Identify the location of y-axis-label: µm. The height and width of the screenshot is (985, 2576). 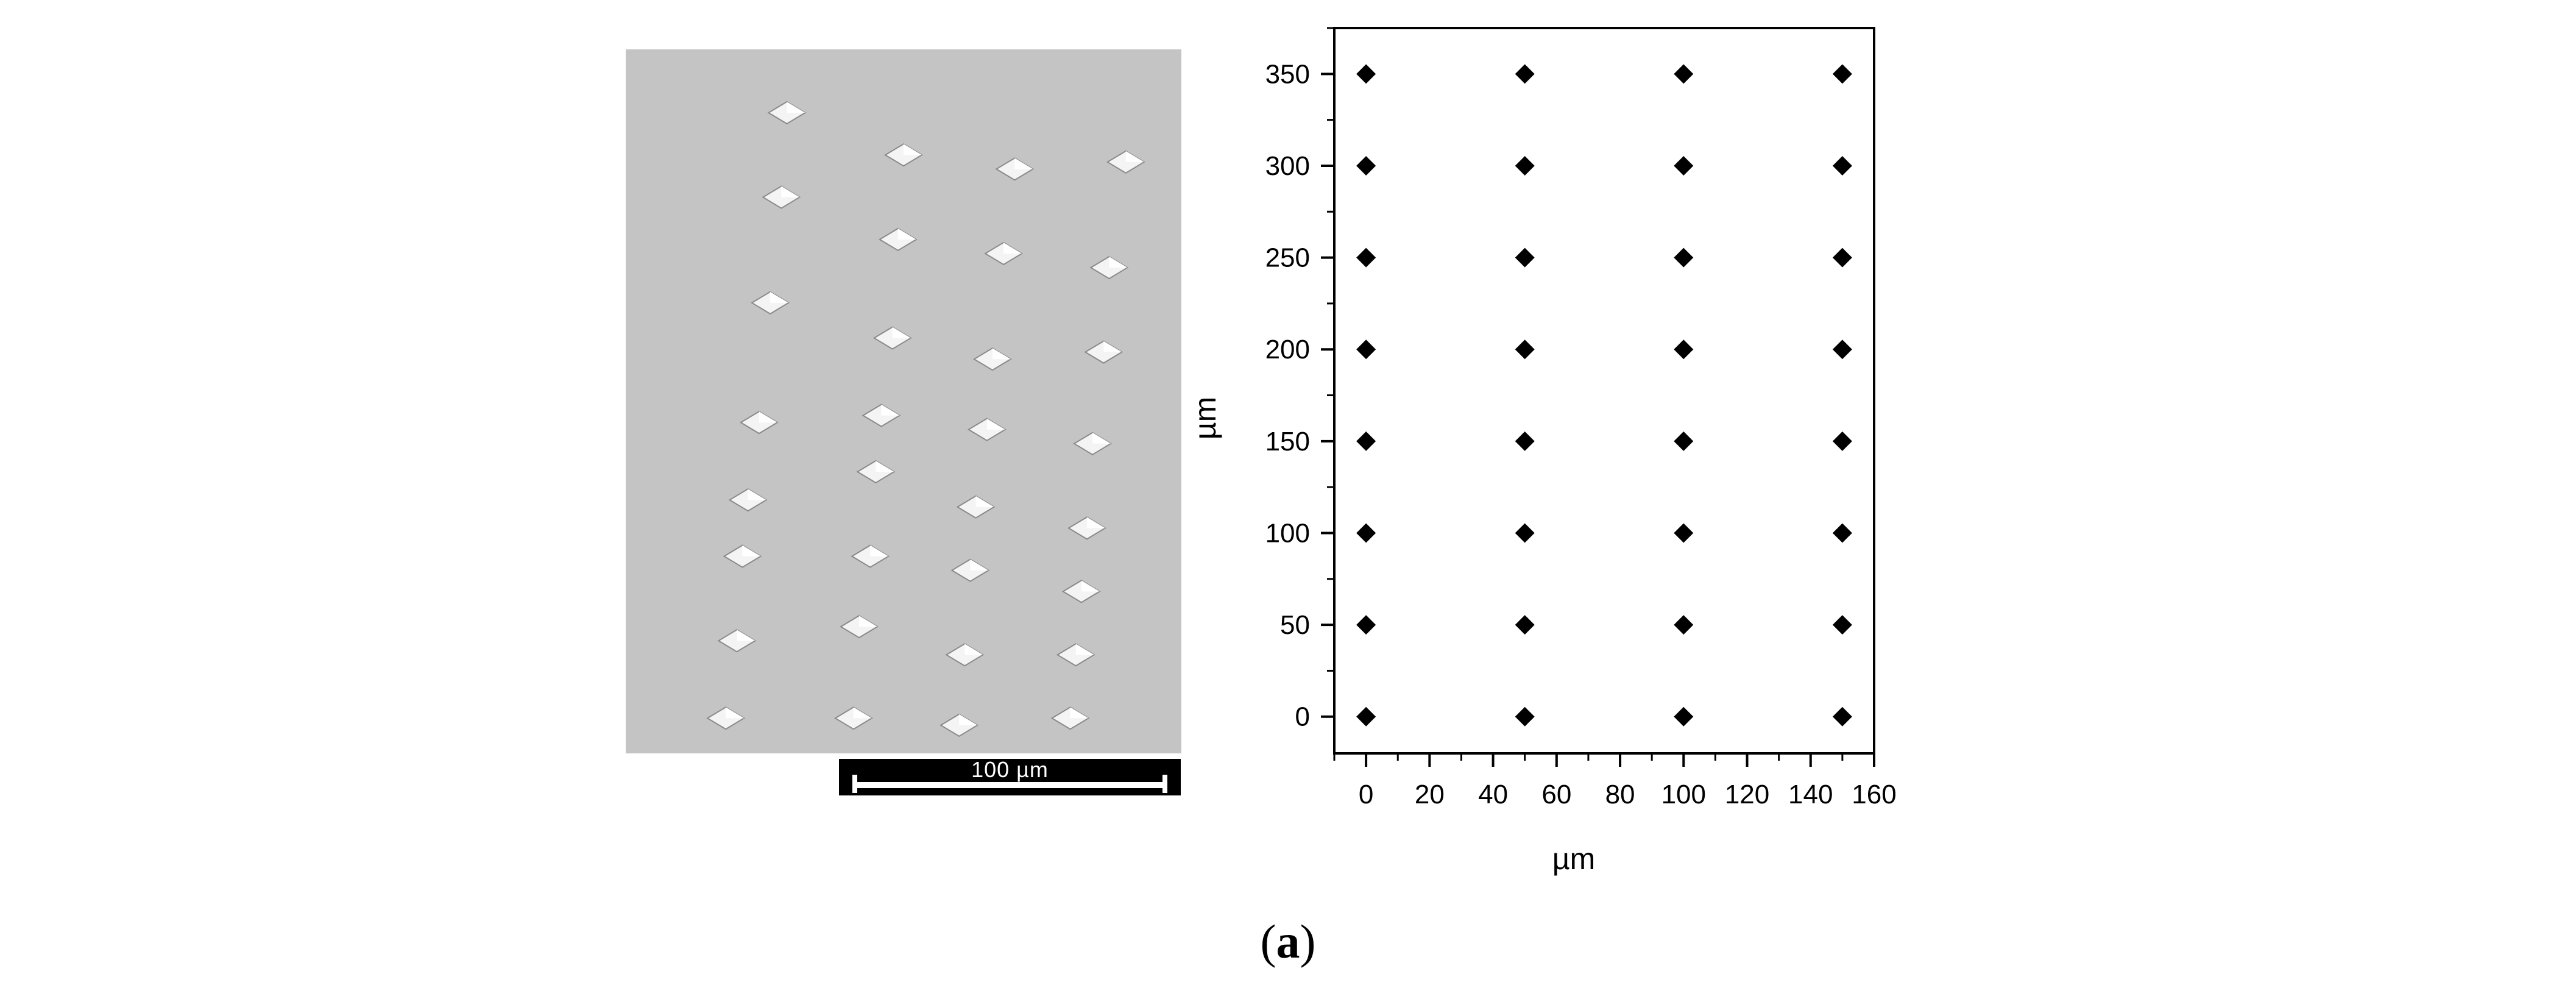
(1205, 418).